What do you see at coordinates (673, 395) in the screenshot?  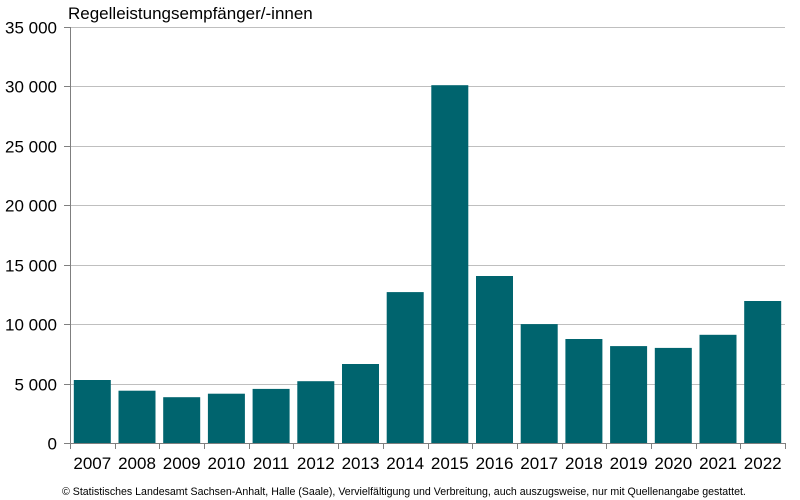 I see `bar-2020` at bounding box center [673, 395].